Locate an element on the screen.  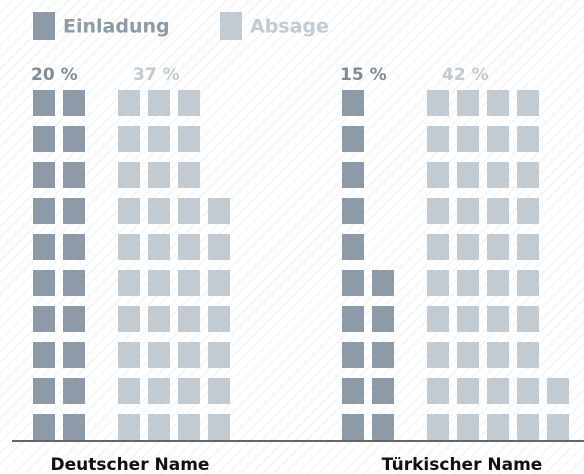
legend-label: Absage is located at coordinates (289, 27).